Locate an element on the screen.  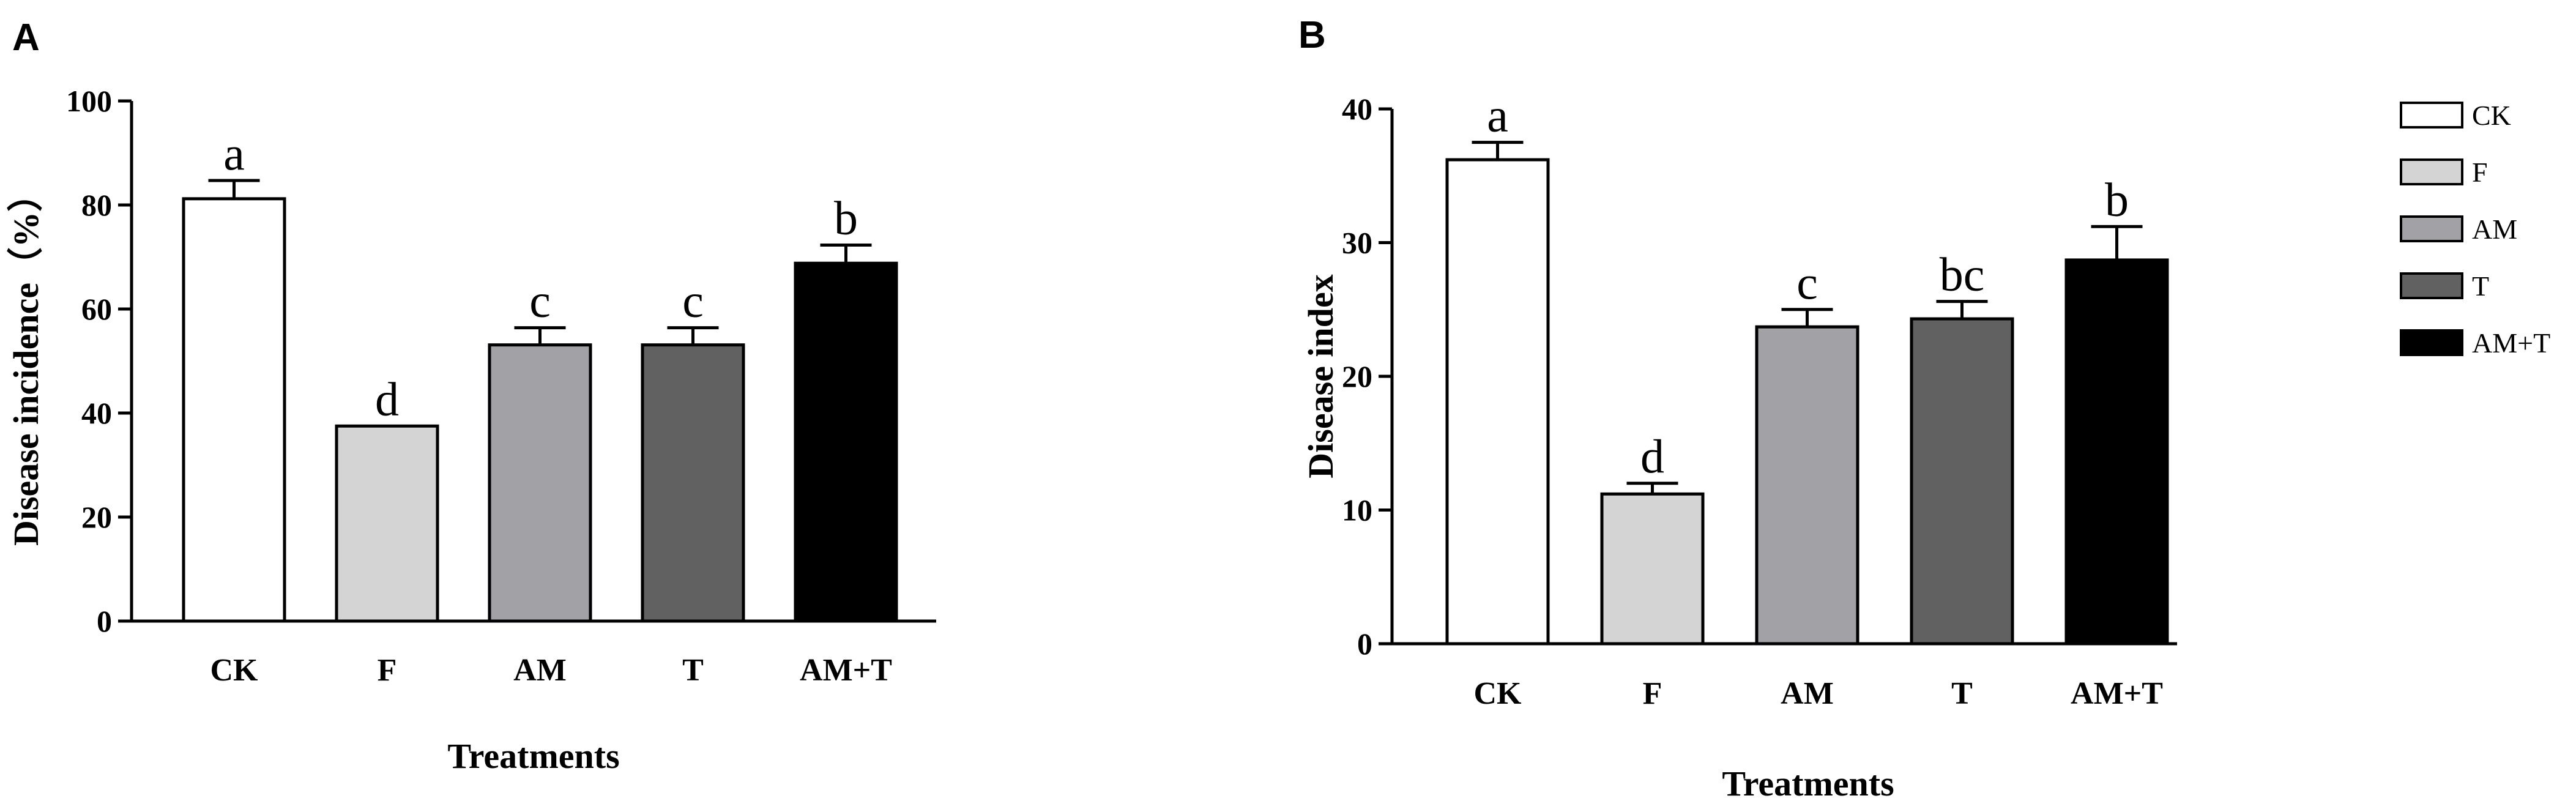
panel-b-y-tick-label: 0 is located at coordinates (1365, 644).